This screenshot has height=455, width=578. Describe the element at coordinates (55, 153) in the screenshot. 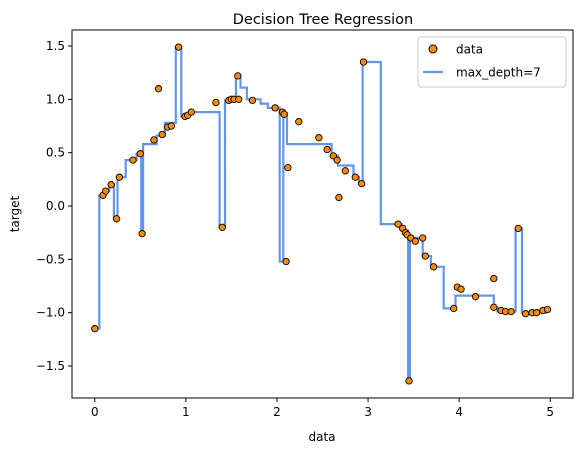

I see `y-tick-label: 0.5` at that location.